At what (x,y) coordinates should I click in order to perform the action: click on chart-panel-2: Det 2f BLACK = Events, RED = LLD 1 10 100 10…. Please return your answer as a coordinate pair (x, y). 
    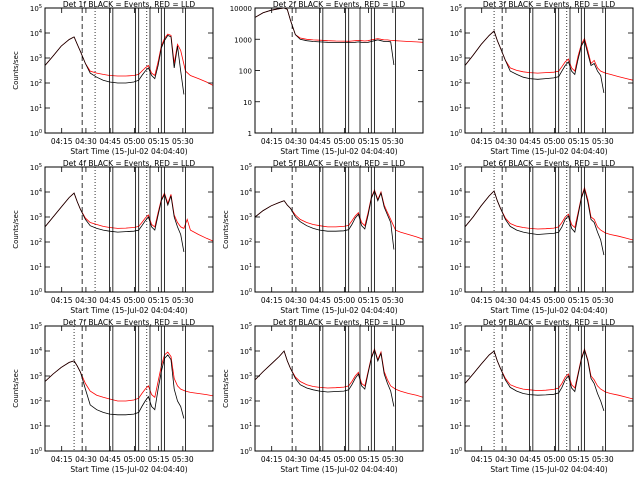
    Looking at the image, I should click on (327, 78).